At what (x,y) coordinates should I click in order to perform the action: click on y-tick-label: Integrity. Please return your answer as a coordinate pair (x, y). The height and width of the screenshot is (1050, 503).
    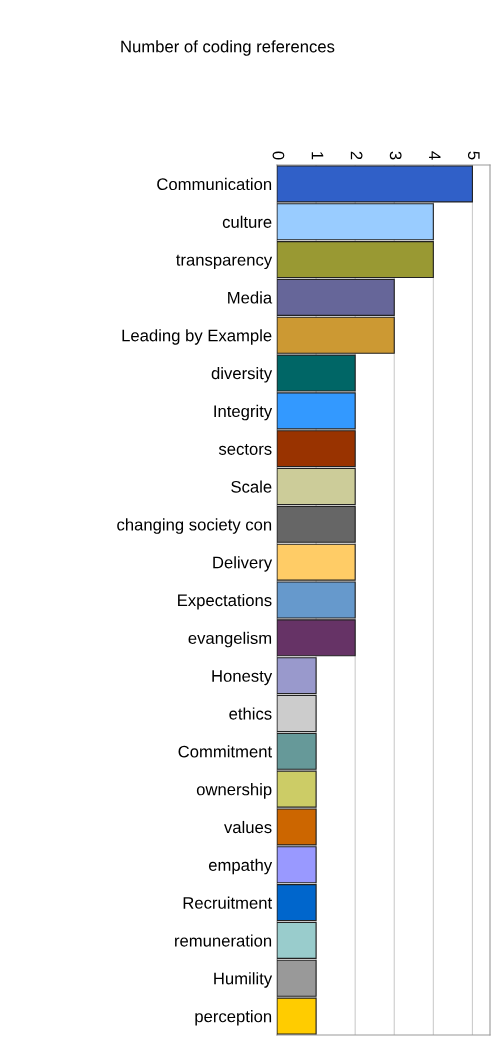
    Looking at the image, I should click on (243, 412).